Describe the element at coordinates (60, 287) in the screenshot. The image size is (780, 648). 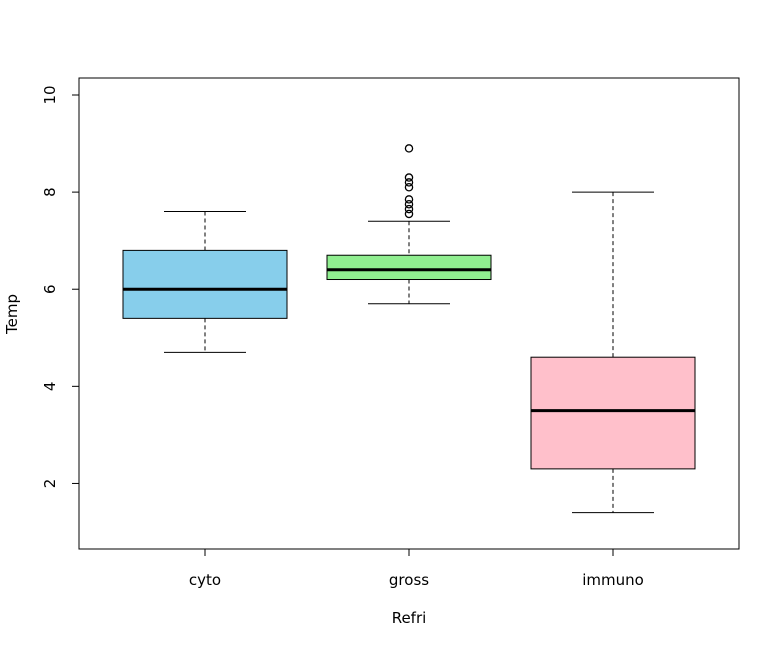
I see `y-axis: 2 4 6 8 10` at that location.